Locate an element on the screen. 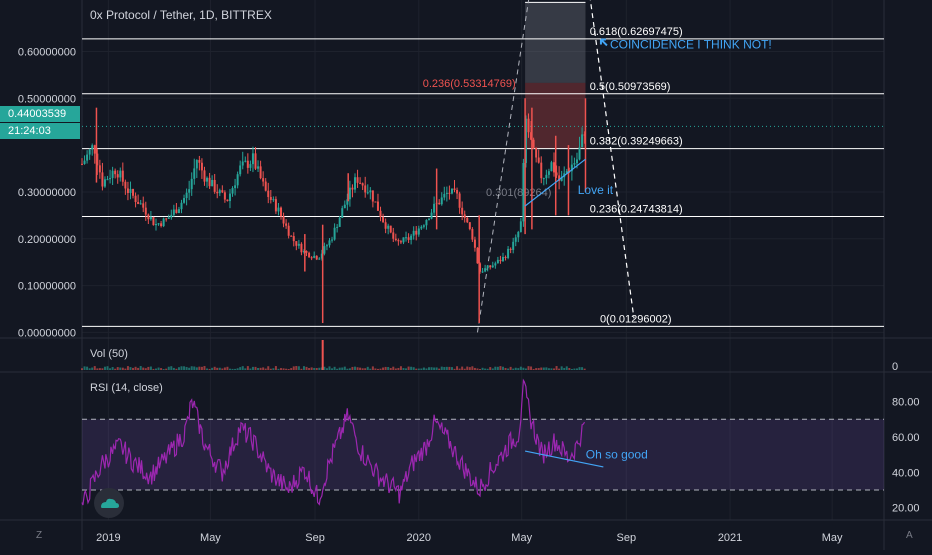  fib-level-label: 0.5(0.50973569) is located at coordinates (630, 87).